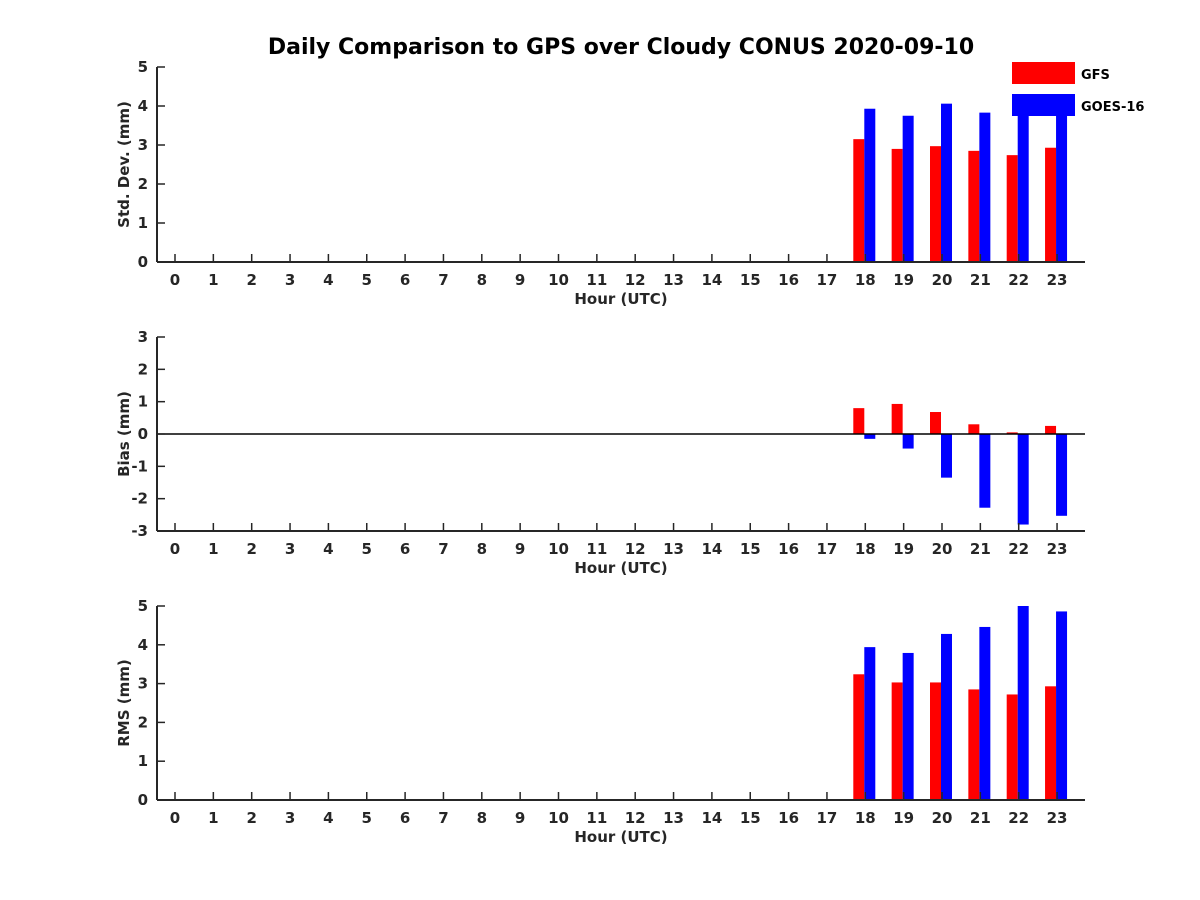 The image size is (1200, 900). Describe the element at coordinates (124, 702) in the screenshot. I see `y-axis-label: RMS (mm)` at that location.